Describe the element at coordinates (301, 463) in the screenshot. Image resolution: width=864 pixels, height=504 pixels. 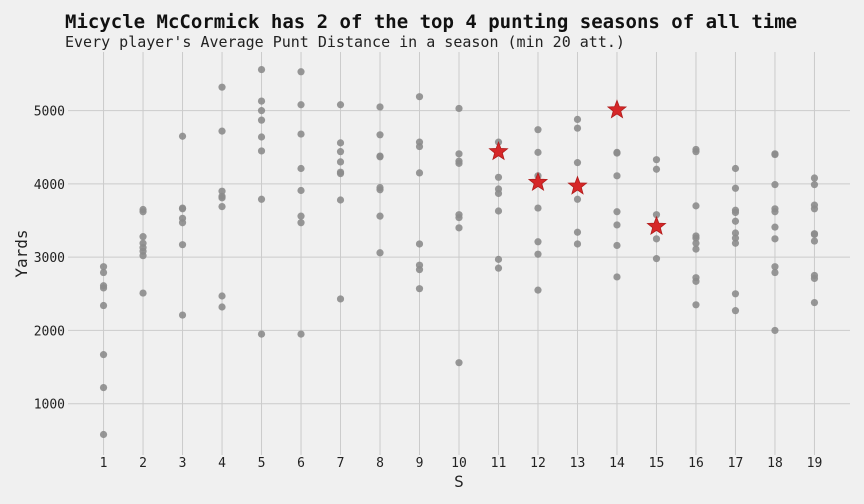
I see `x-tick-label: 6` at that location.